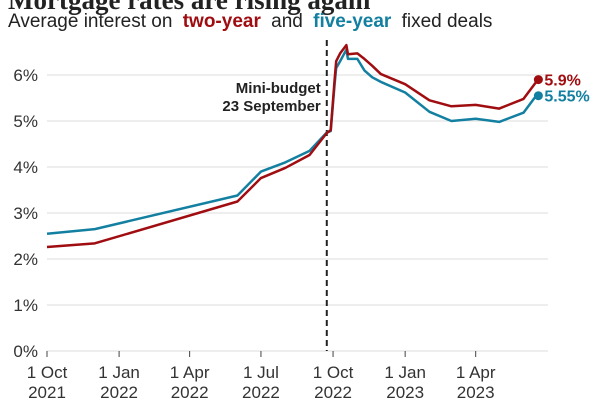  I want to click on subtitle-text: and, so click(287, 21).